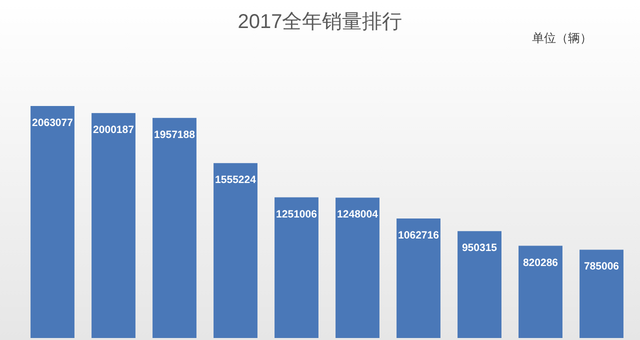 This screenshot has width=640, height=340. Describe the element at coordinates (113, 130) in the screenshot. I see `data-label: 2000187` at that location.